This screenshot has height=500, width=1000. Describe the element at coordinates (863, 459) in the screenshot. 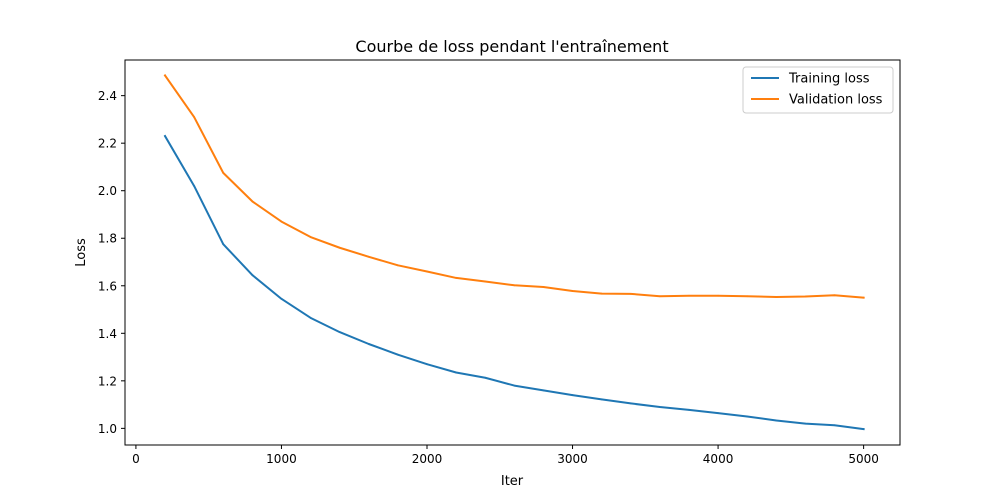

I see `x-tick-label: 5000` at that location.